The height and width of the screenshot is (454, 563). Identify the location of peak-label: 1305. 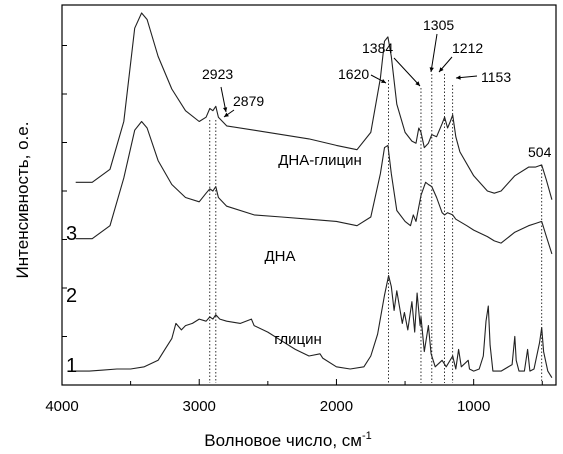
(438, 25).